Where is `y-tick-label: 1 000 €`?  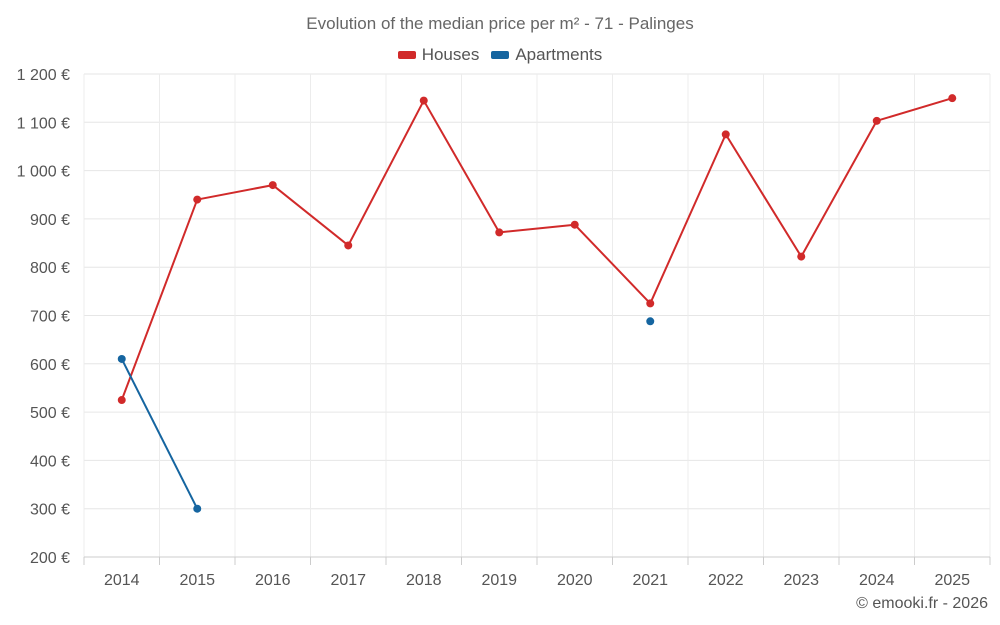 y-tick-label: 1 000 € is located at coordinates (43, 172).